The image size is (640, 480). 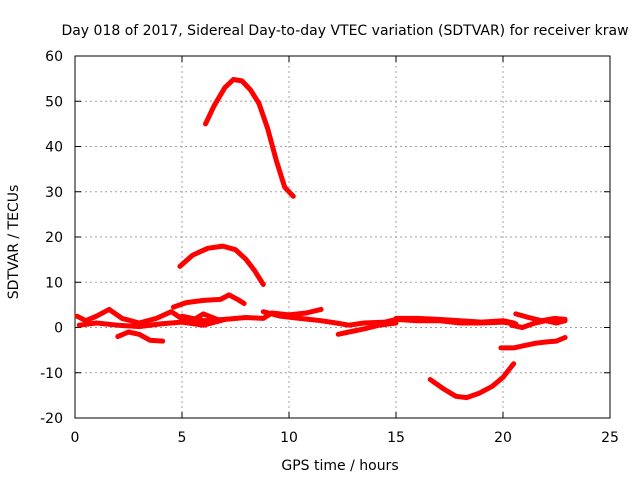 I want to click on x-axis-label: GPS time / hours, so click(x=339, y=466).